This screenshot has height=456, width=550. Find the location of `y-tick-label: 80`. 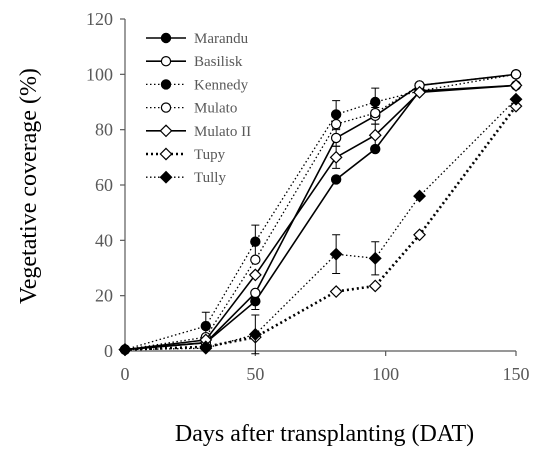

y-tick-label: 80 is located at coordinates (104, 130).